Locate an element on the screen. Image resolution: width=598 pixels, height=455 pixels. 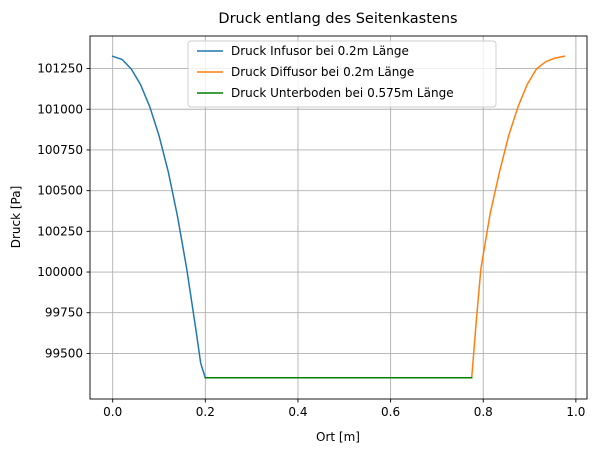
x-tick-label: 0.0 is located at coordinates (112, 412).